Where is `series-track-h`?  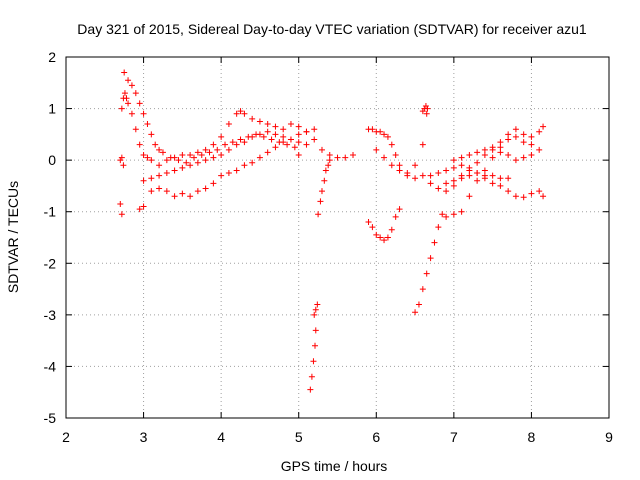
series-track-h is located at coordinates (313, 360).